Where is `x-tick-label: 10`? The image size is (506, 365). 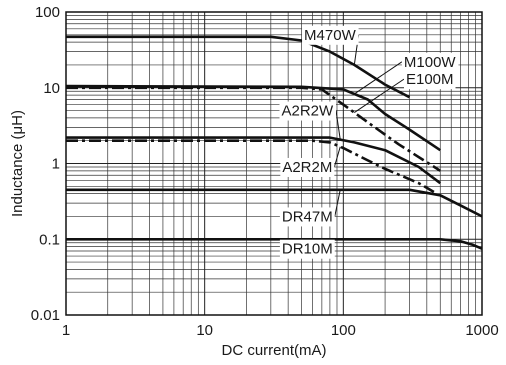 x-tick-label: 10 is located at coordinates (204, 330).